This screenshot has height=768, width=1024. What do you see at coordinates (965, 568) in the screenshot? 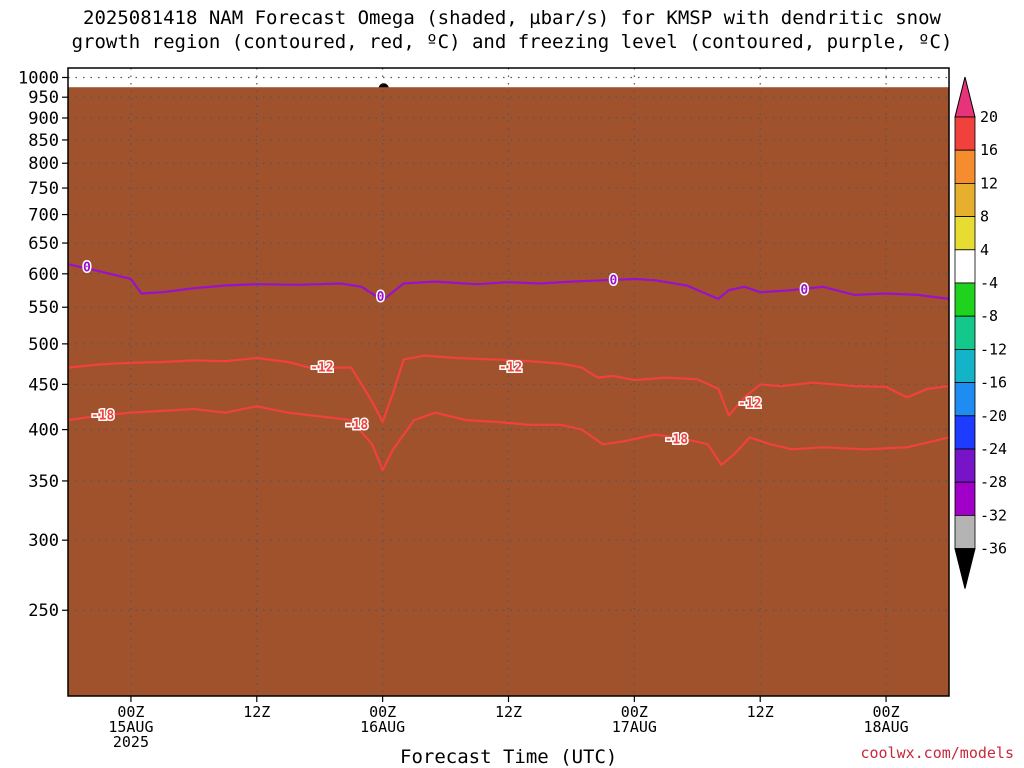
I see `colorbar-bottom-arrow` at bounding box center [965, 568].